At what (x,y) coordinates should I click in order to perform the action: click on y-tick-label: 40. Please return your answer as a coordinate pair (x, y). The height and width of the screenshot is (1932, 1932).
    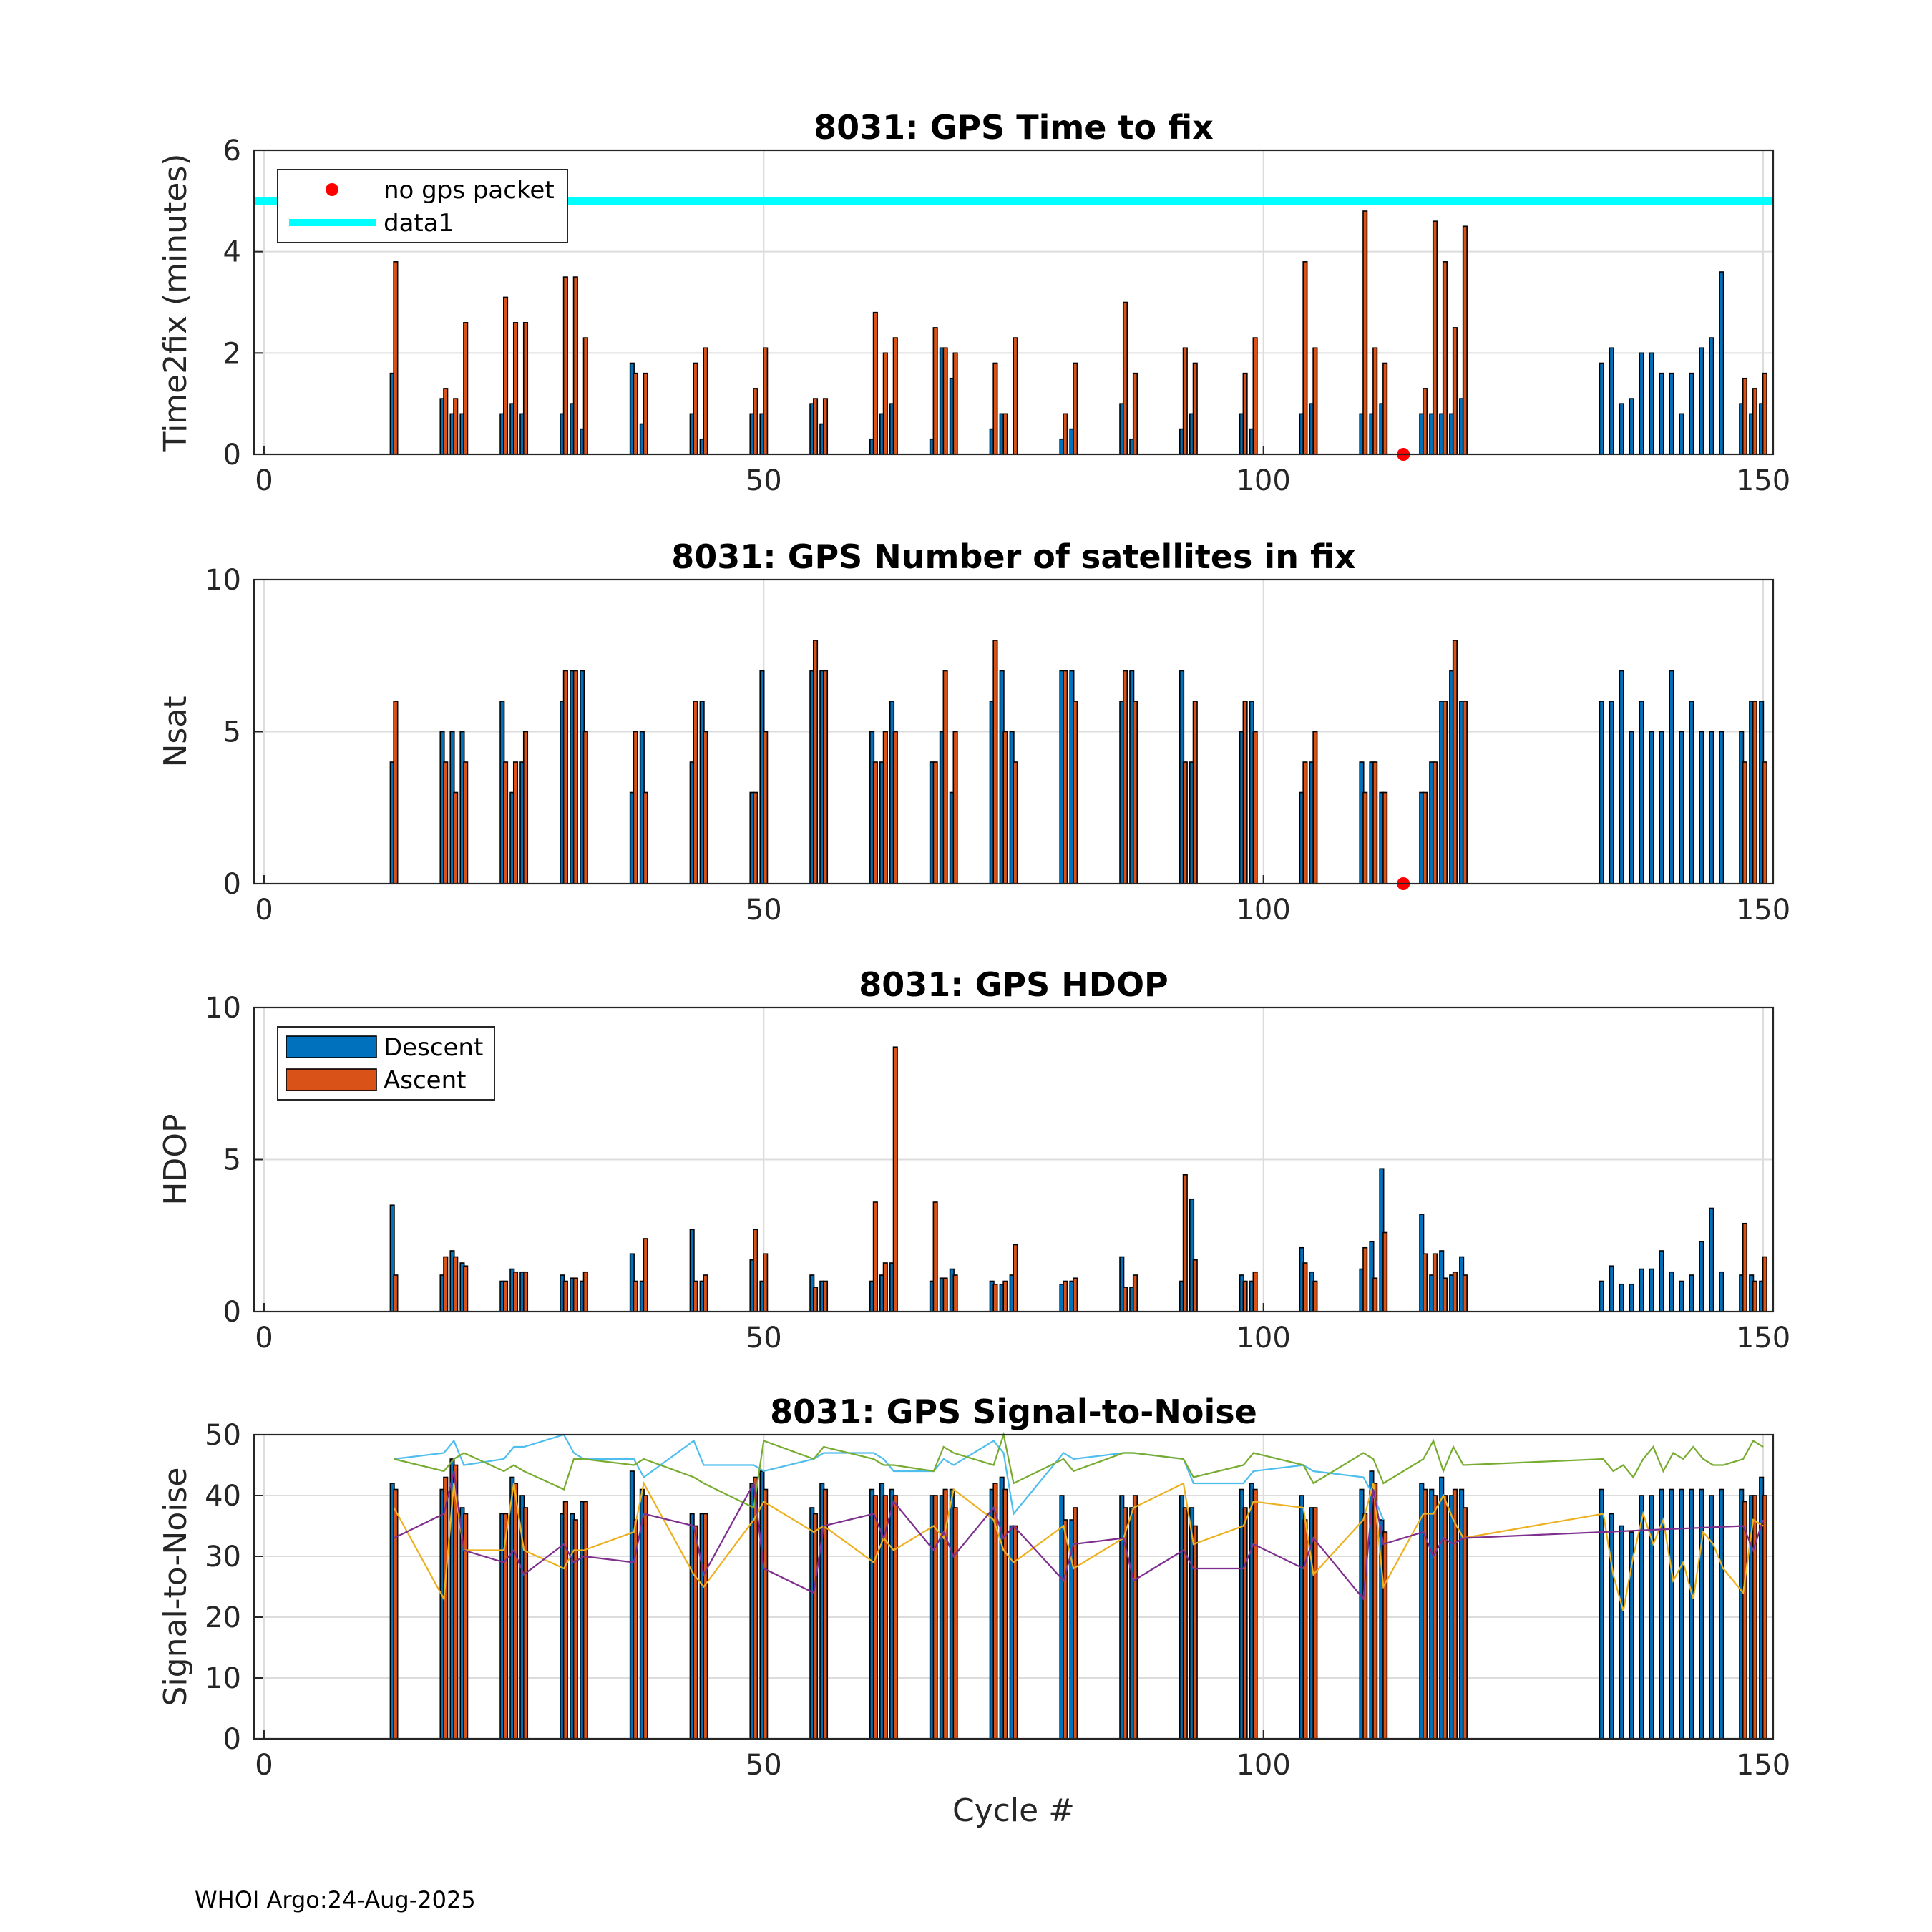
    Looking at the image, I should click on (223, 1496).